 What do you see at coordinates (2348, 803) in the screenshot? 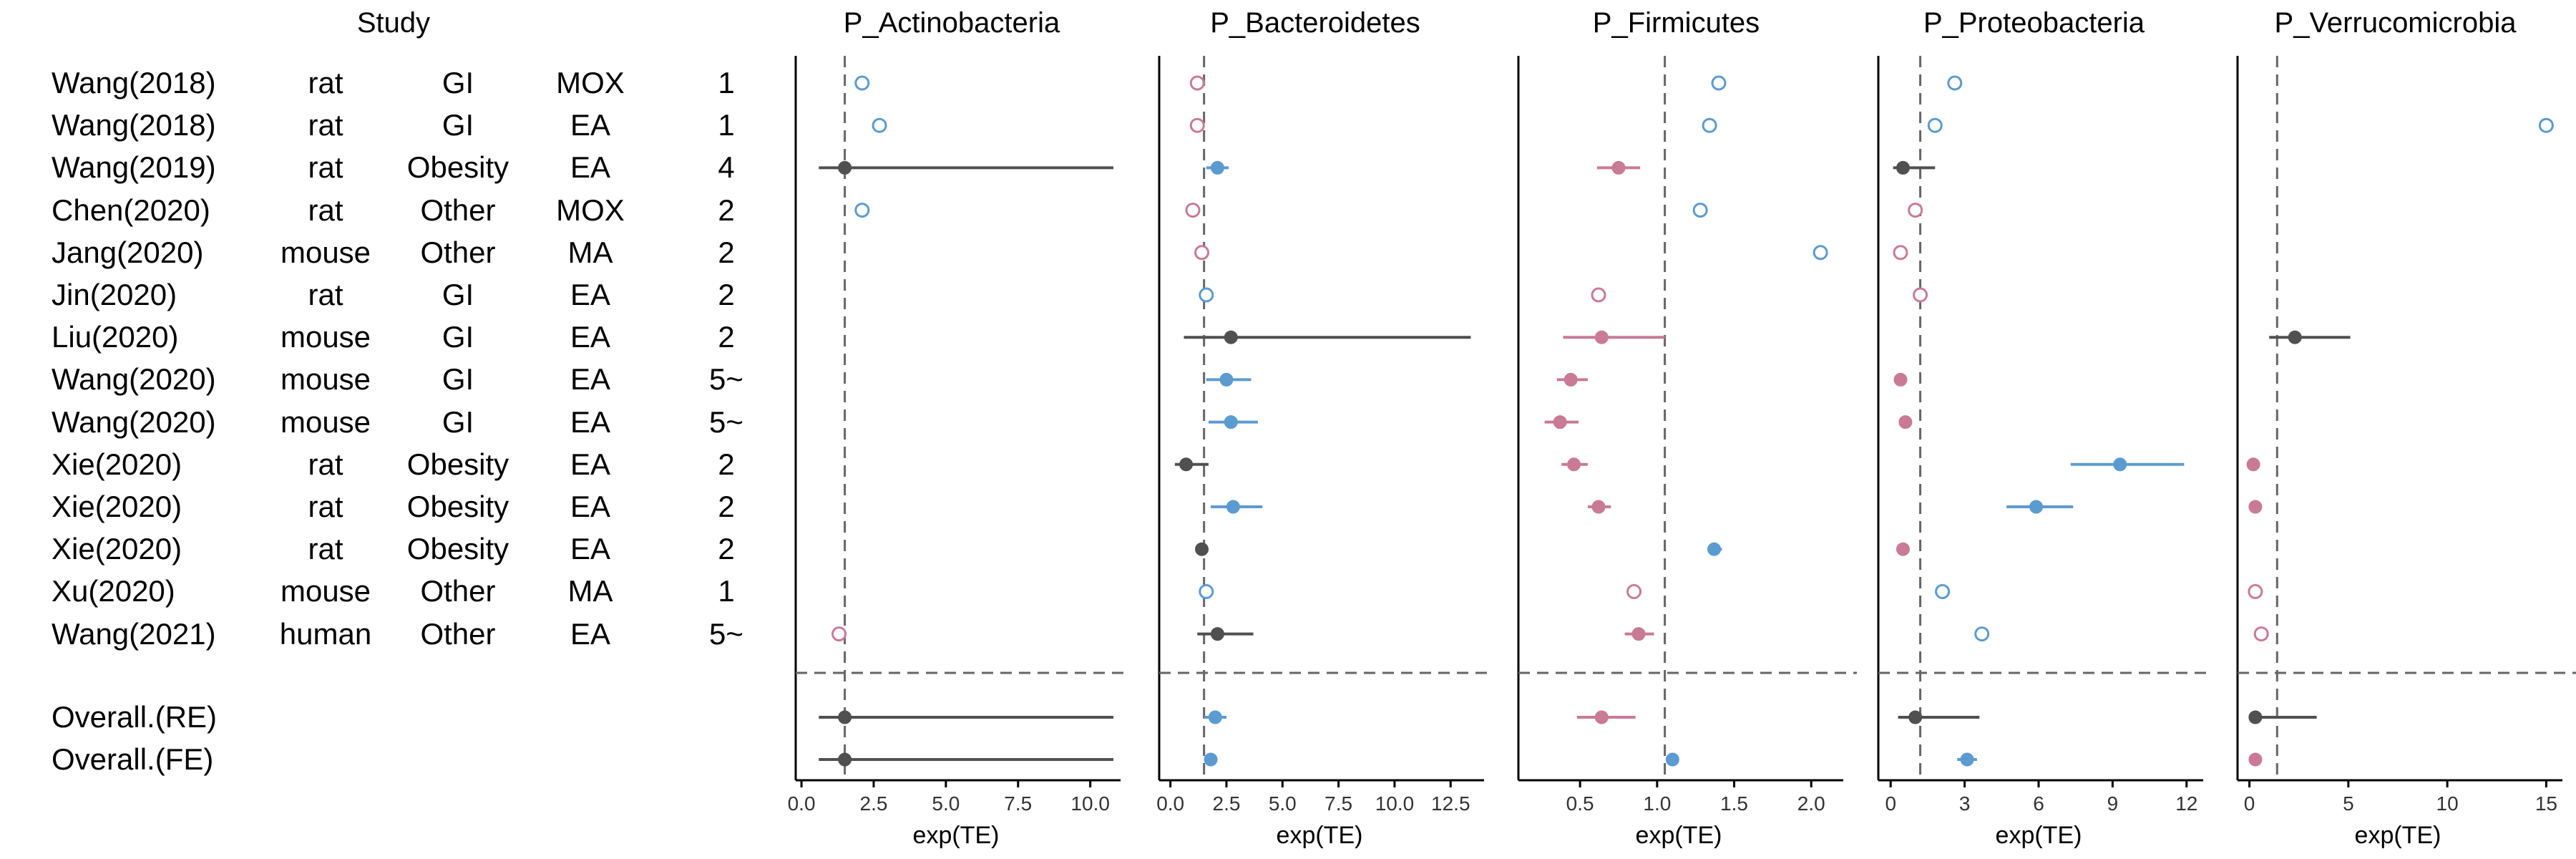
I see `x-tick-label: 5` at bounding box center [2348, 803].